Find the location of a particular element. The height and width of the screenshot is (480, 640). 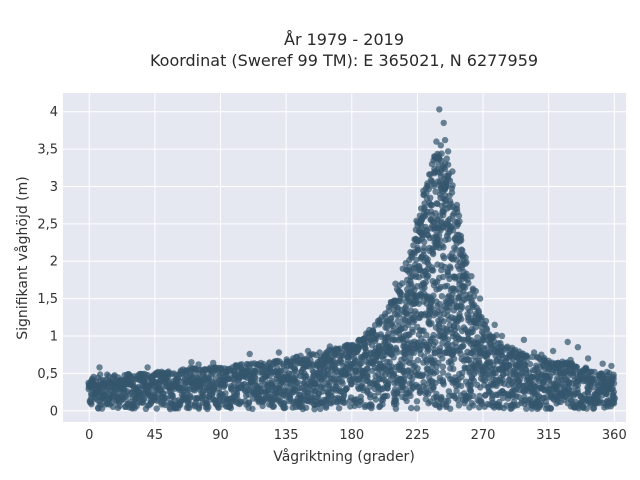

x-tick-label: 315 is located at coordinates (548, 435).